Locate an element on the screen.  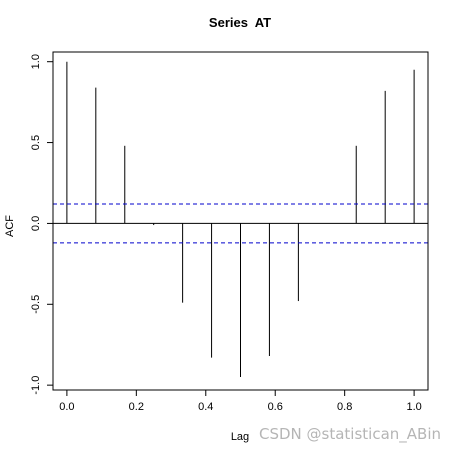
x-tick-label: 0.4 is located at coordinates (205, 407).